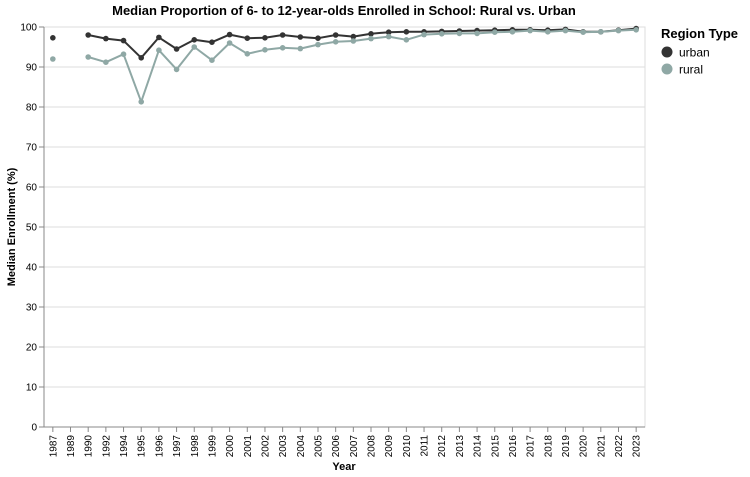  What do you see at coordinates (407, 446) in the screenshot?
I see `x-tick-label: 2010` at bounding box center [407, 446].